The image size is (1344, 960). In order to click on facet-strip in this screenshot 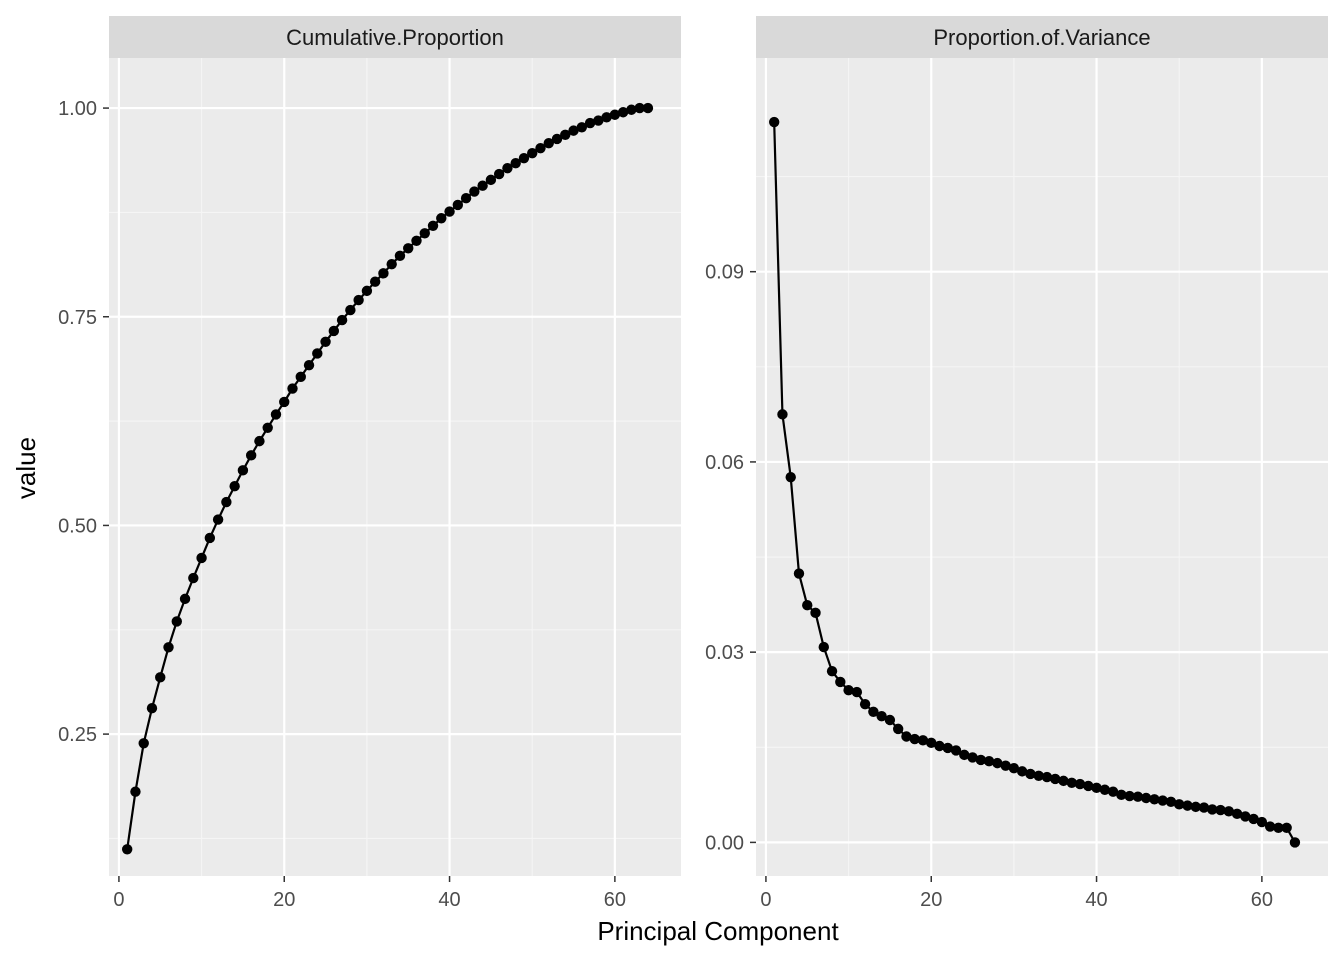, I will do `click(395, 37)`.